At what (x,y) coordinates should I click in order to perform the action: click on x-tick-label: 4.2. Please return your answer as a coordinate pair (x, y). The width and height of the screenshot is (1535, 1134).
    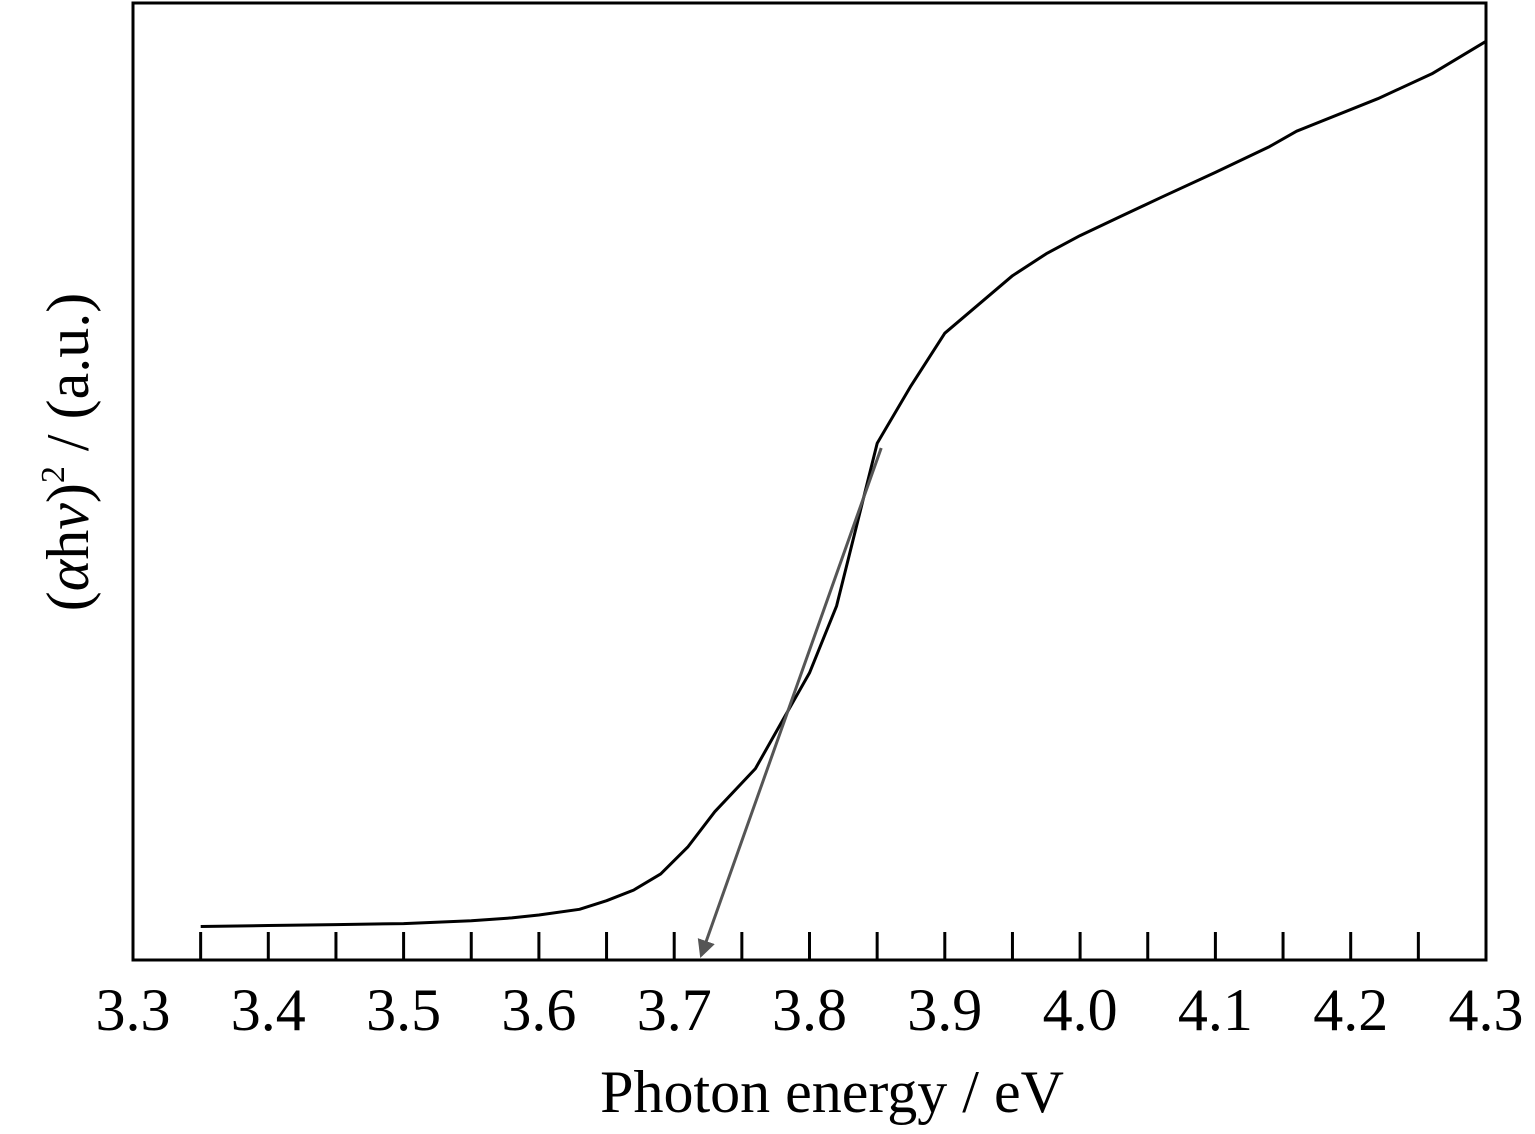
    Looking at the image, I should click on (1350, 1010).